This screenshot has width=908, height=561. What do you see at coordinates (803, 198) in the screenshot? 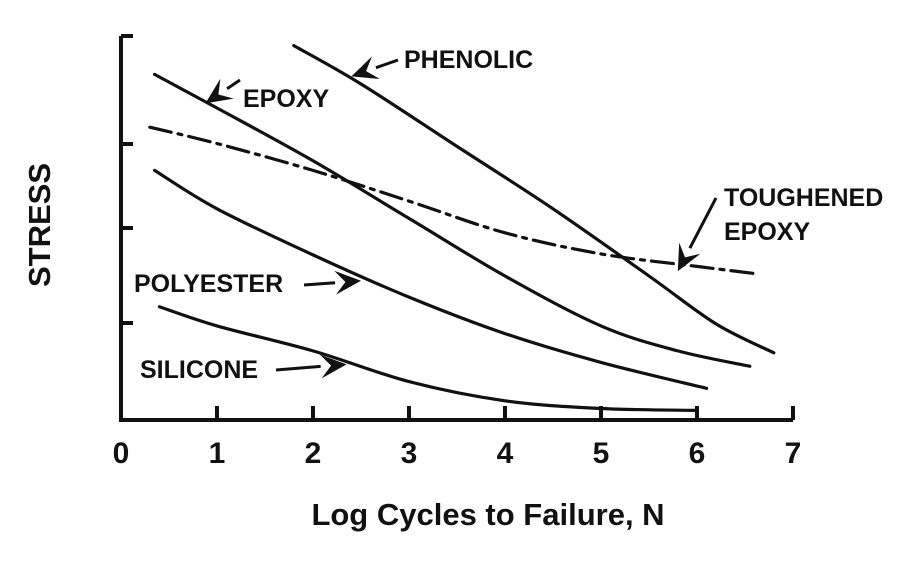
I see `annotation-label-2: TOUGHENED` at bounding box center [803, 198].